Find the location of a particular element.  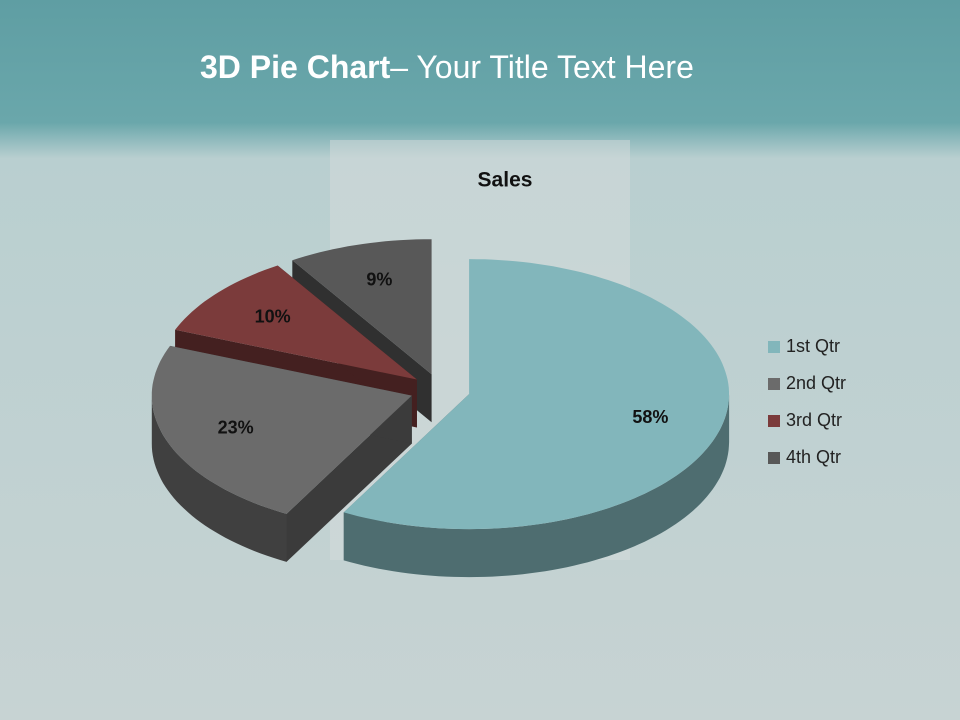

slide-title-bold: 3D Pie Chart is located at coordinates (295, 67).